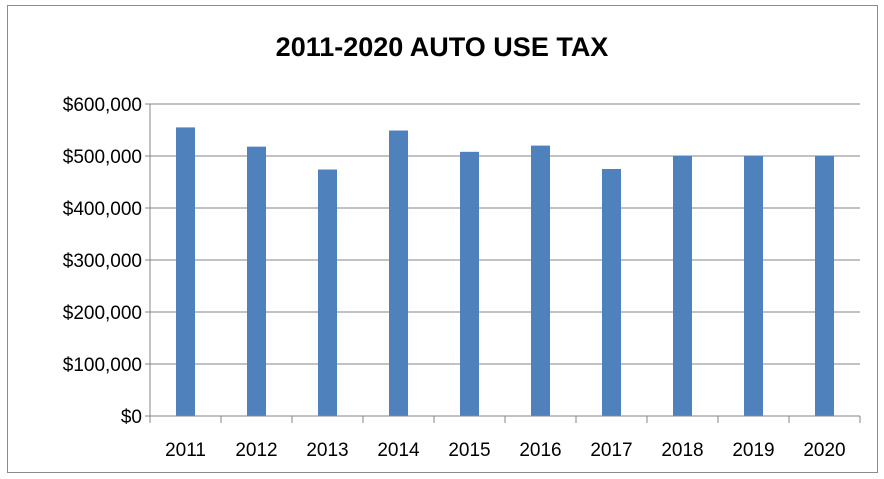  Describe the element at coordinates (102, 261) in the screenshot. I see `y-tick-label: $300,000` at that location.